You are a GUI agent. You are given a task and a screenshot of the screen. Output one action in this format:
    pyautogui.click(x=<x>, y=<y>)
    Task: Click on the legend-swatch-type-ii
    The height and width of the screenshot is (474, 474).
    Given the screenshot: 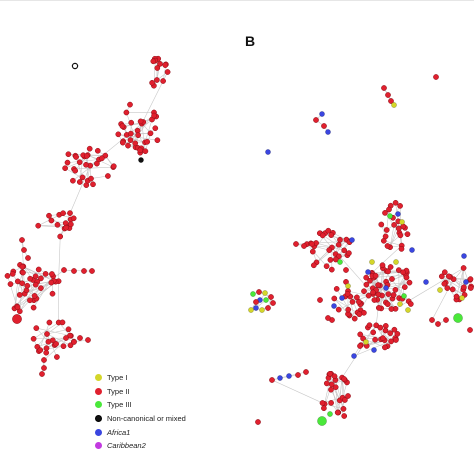 What is the action you would take?
    pyautogui.click(x=98, y=391)
    